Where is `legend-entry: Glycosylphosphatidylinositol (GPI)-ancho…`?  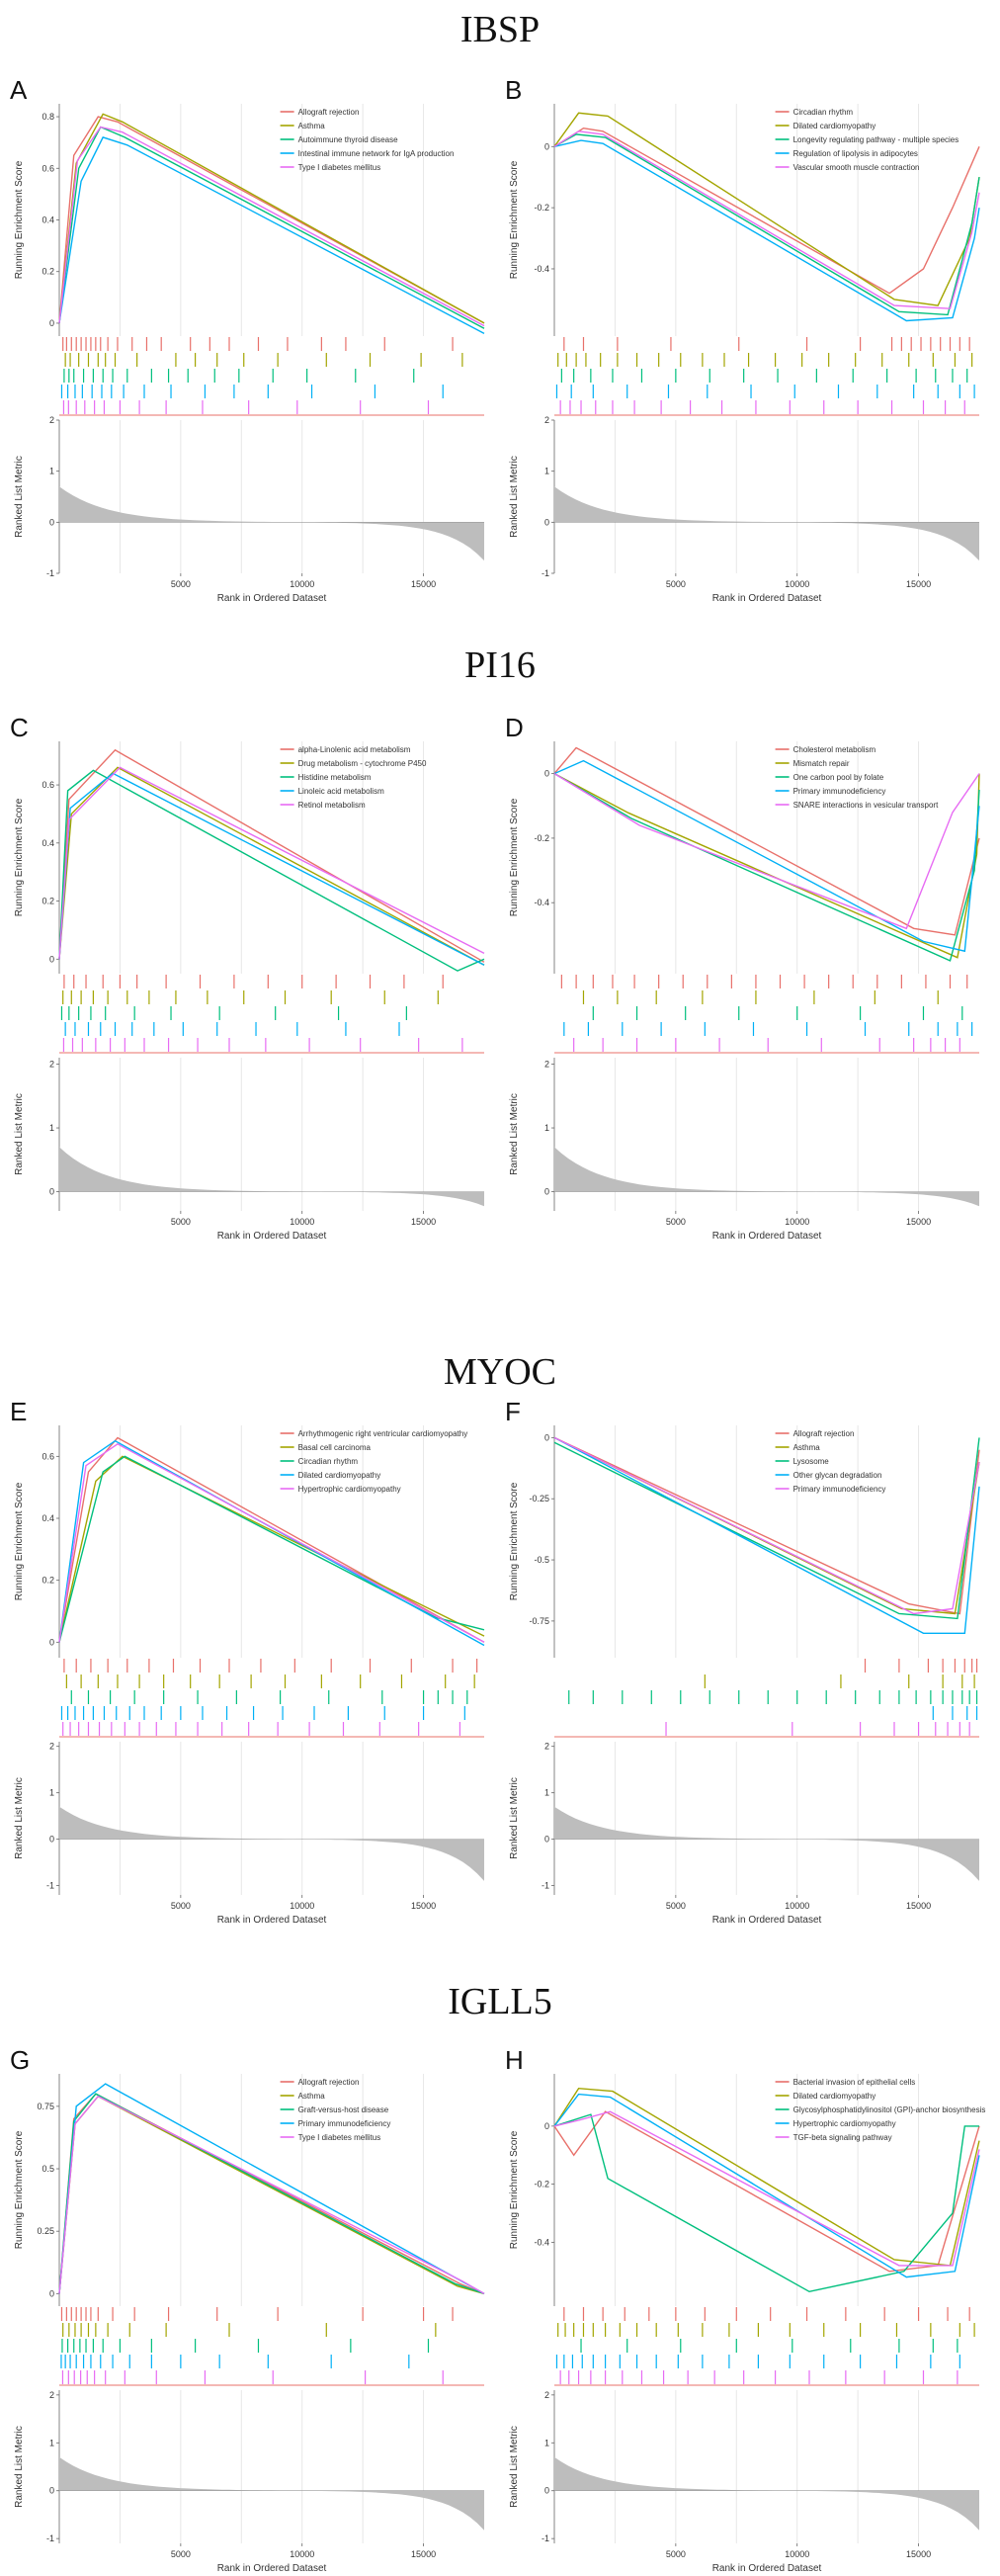 legend-entry: Glycosylphosphatidylinositol (GPI)-ancho… is located at coordinates (889, 2109).